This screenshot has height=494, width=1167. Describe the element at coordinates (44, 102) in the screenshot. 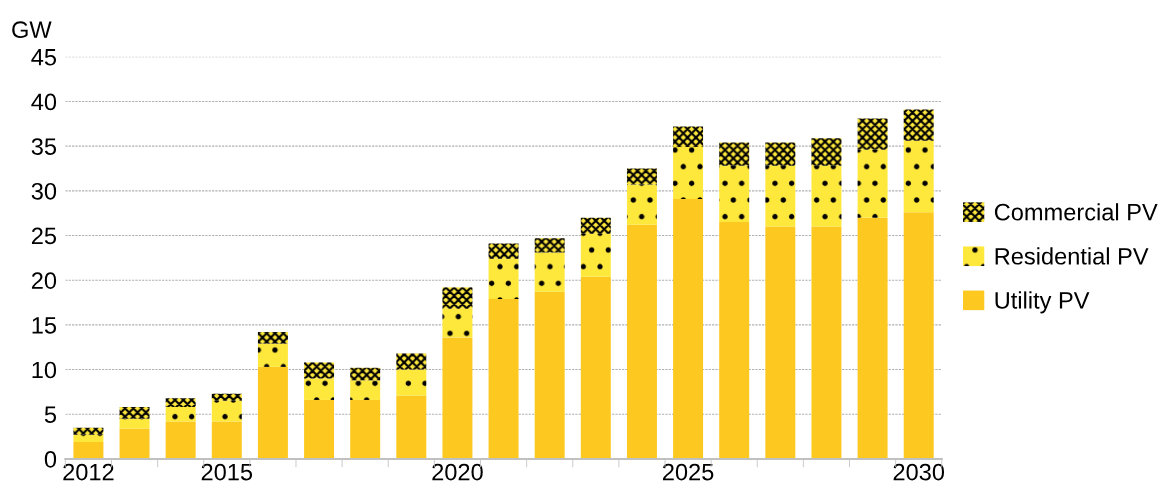

I see `y-tick-label: 40` at that location.